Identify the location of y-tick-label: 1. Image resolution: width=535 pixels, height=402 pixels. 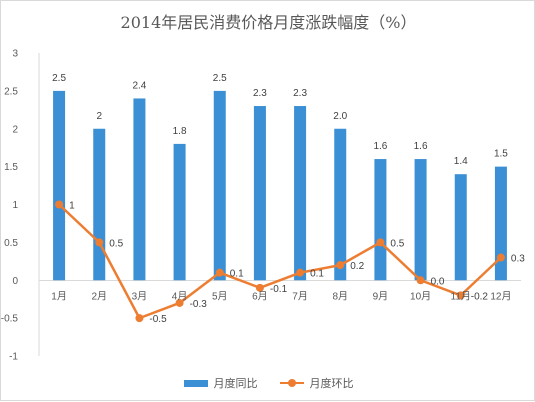
(15, 205).